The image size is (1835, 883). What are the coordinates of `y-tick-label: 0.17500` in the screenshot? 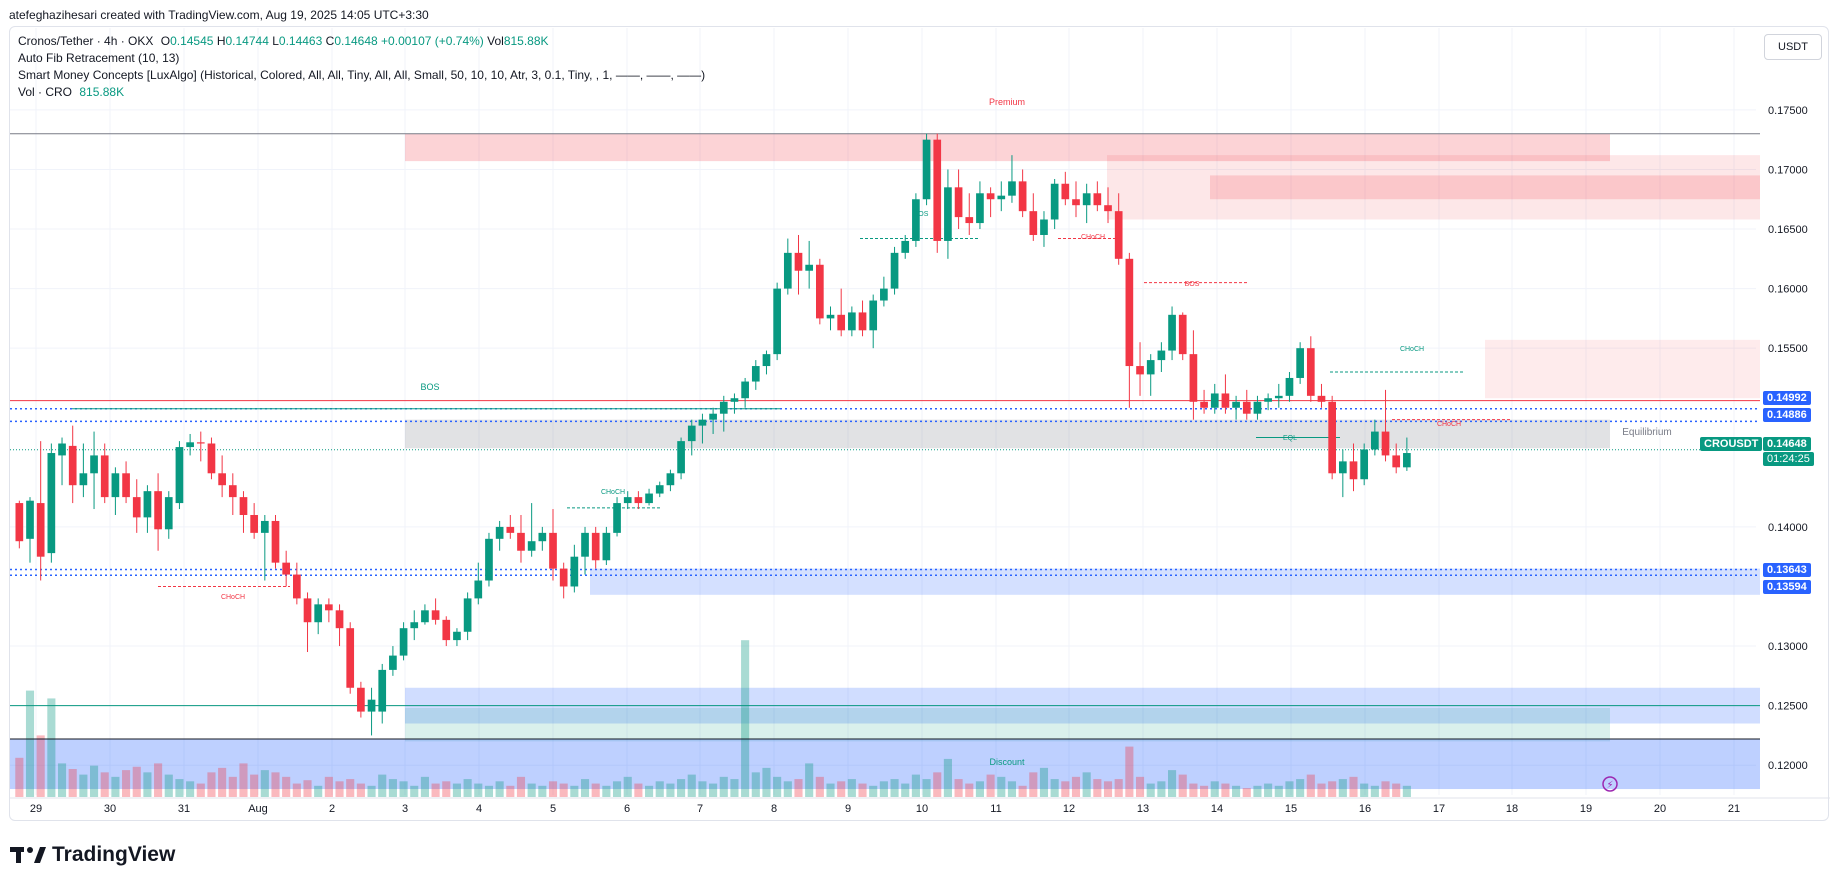 It's located at (1788, 111).